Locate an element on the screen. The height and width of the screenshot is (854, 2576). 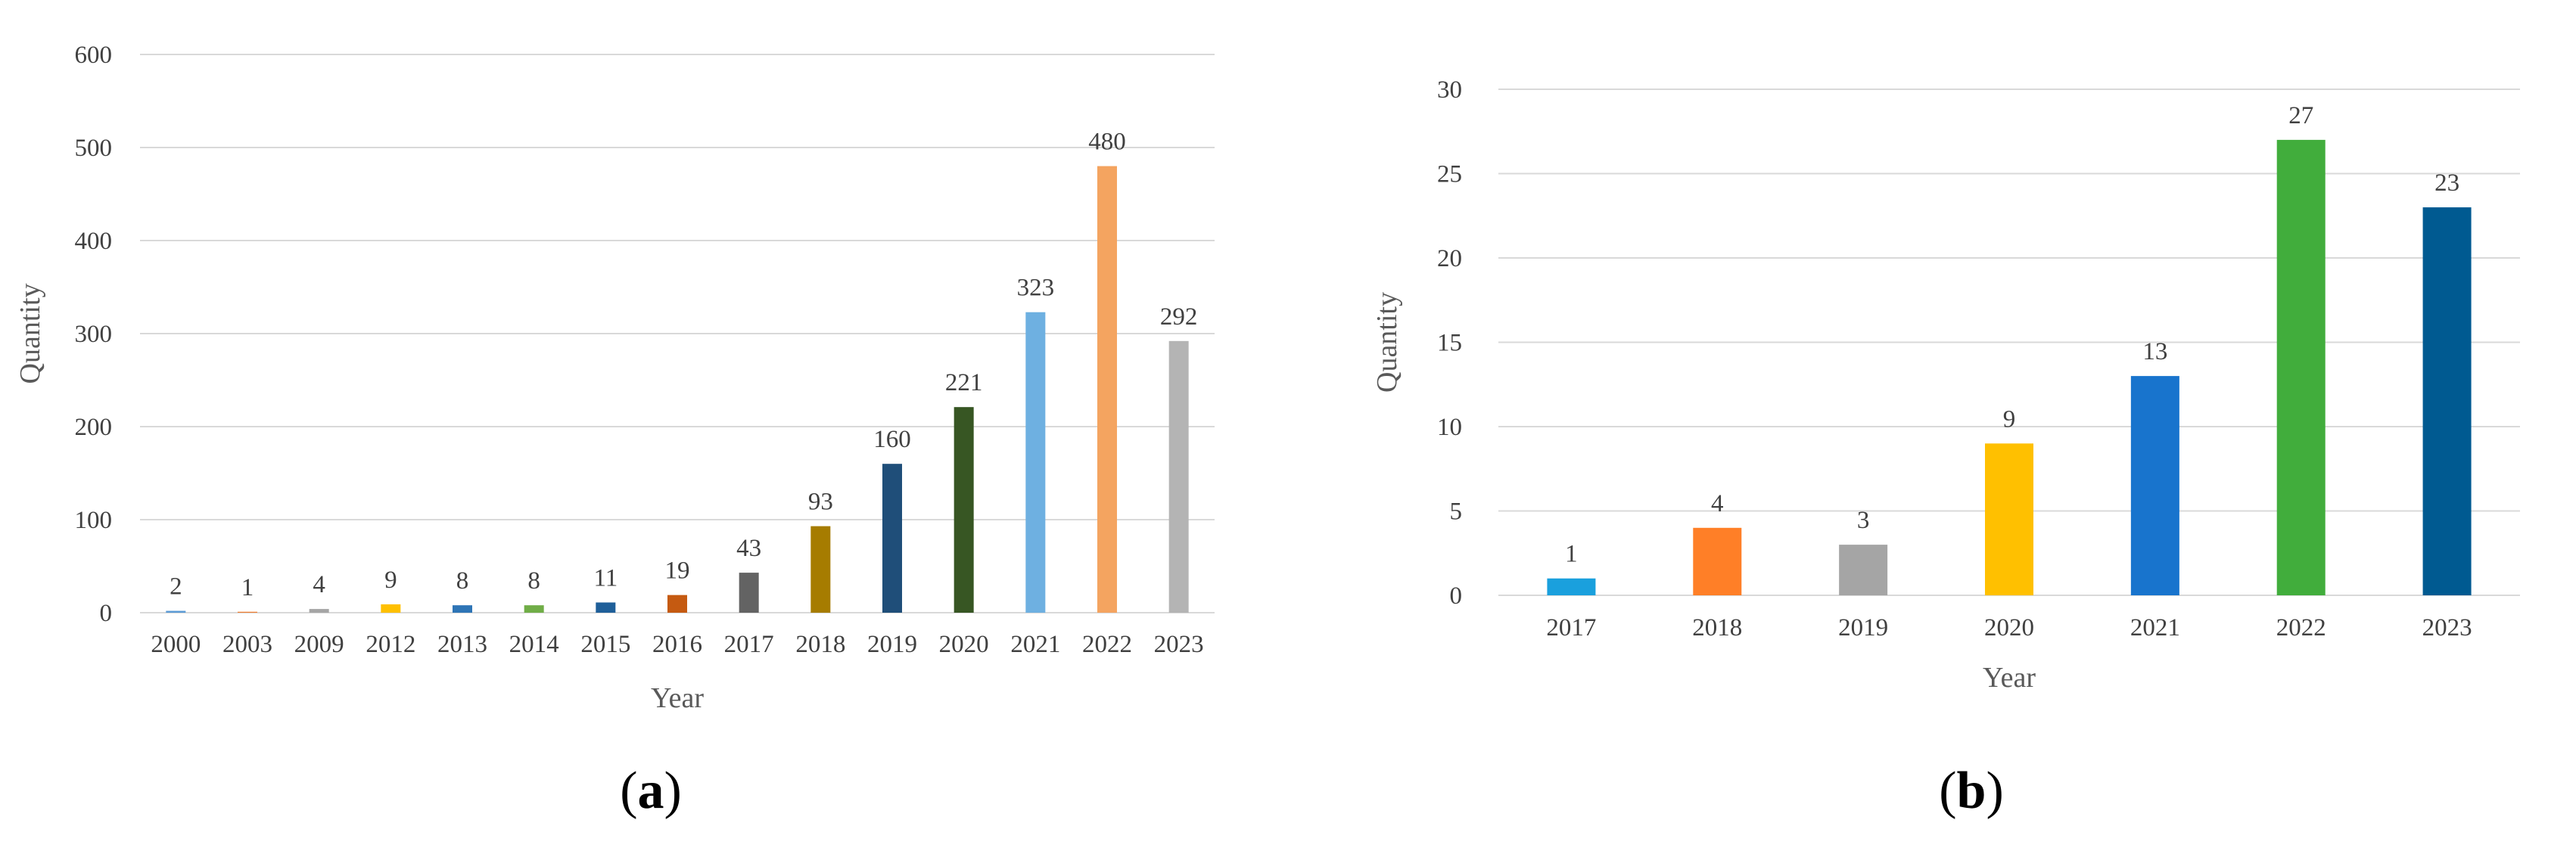
data-label: 2 is located at coordinates (176, 587).